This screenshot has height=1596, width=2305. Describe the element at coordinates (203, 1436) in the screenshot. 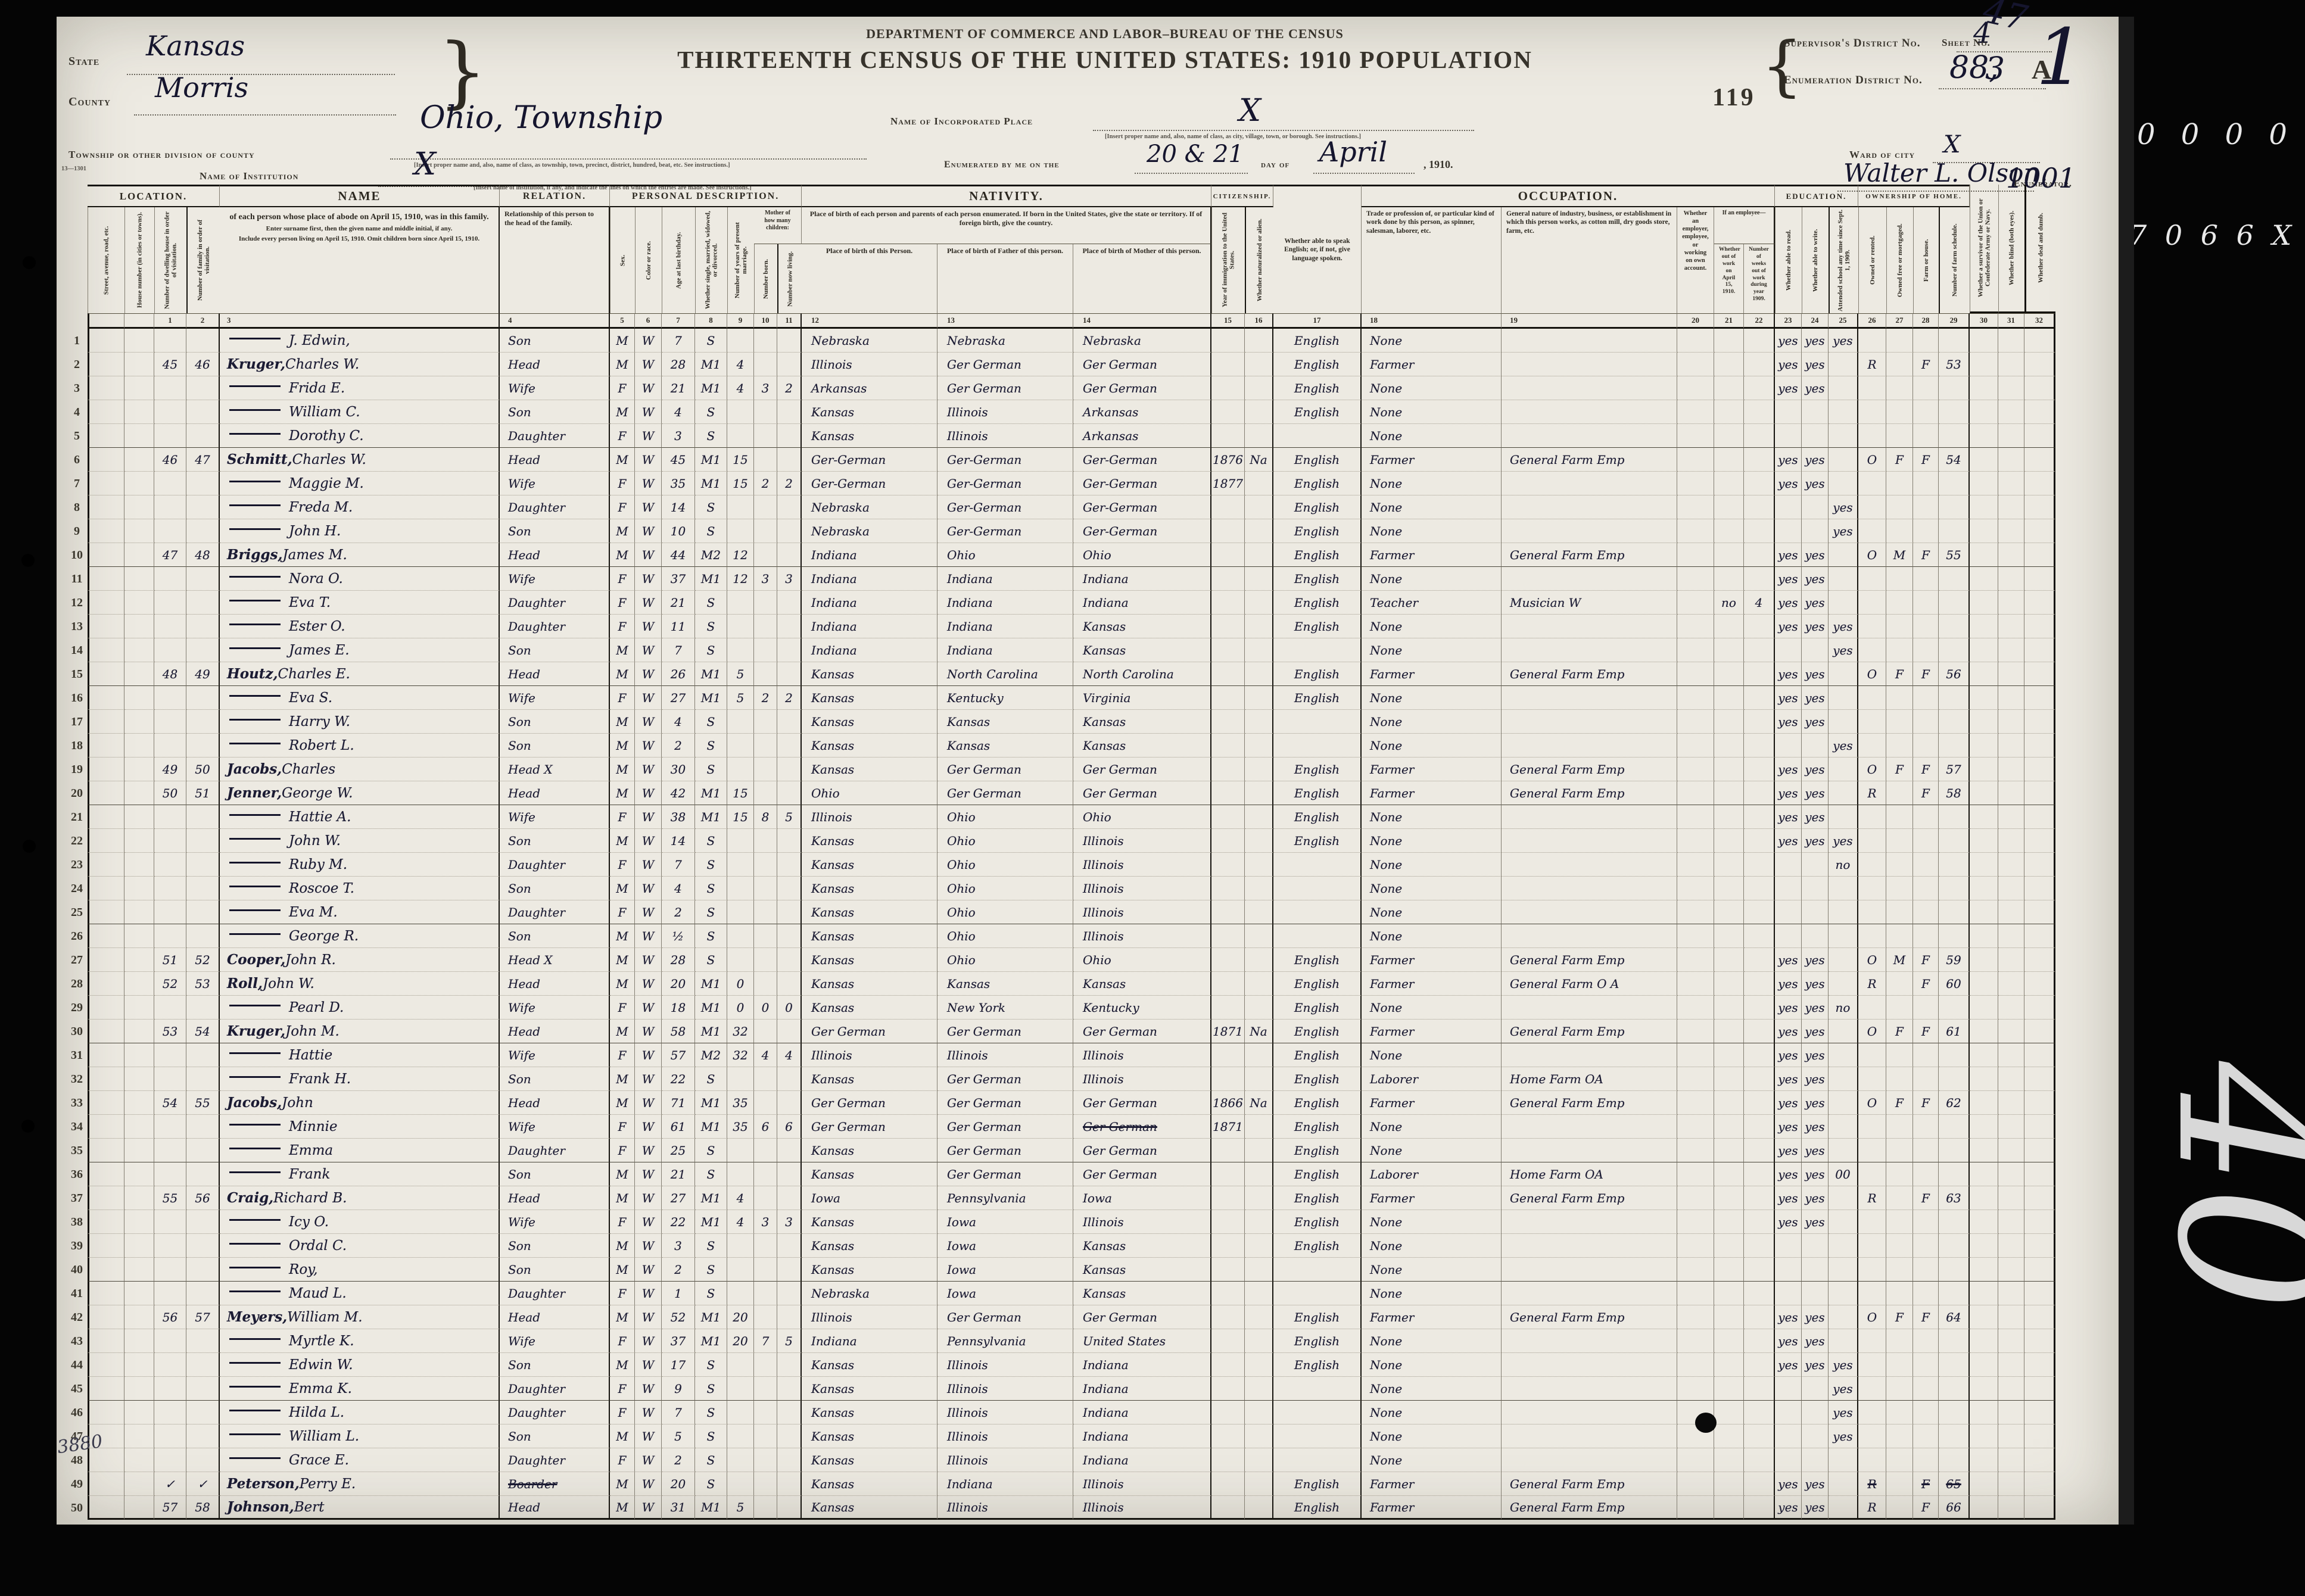

I see `cell-fam` at that location.